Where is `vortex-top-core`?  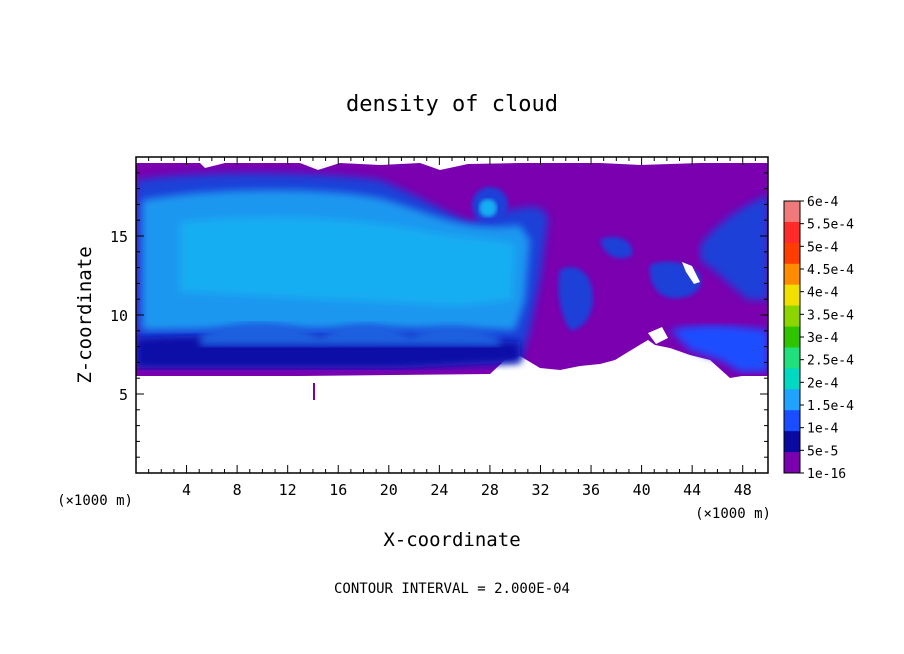 vortex-top-core is located at coordinates (488, 208).